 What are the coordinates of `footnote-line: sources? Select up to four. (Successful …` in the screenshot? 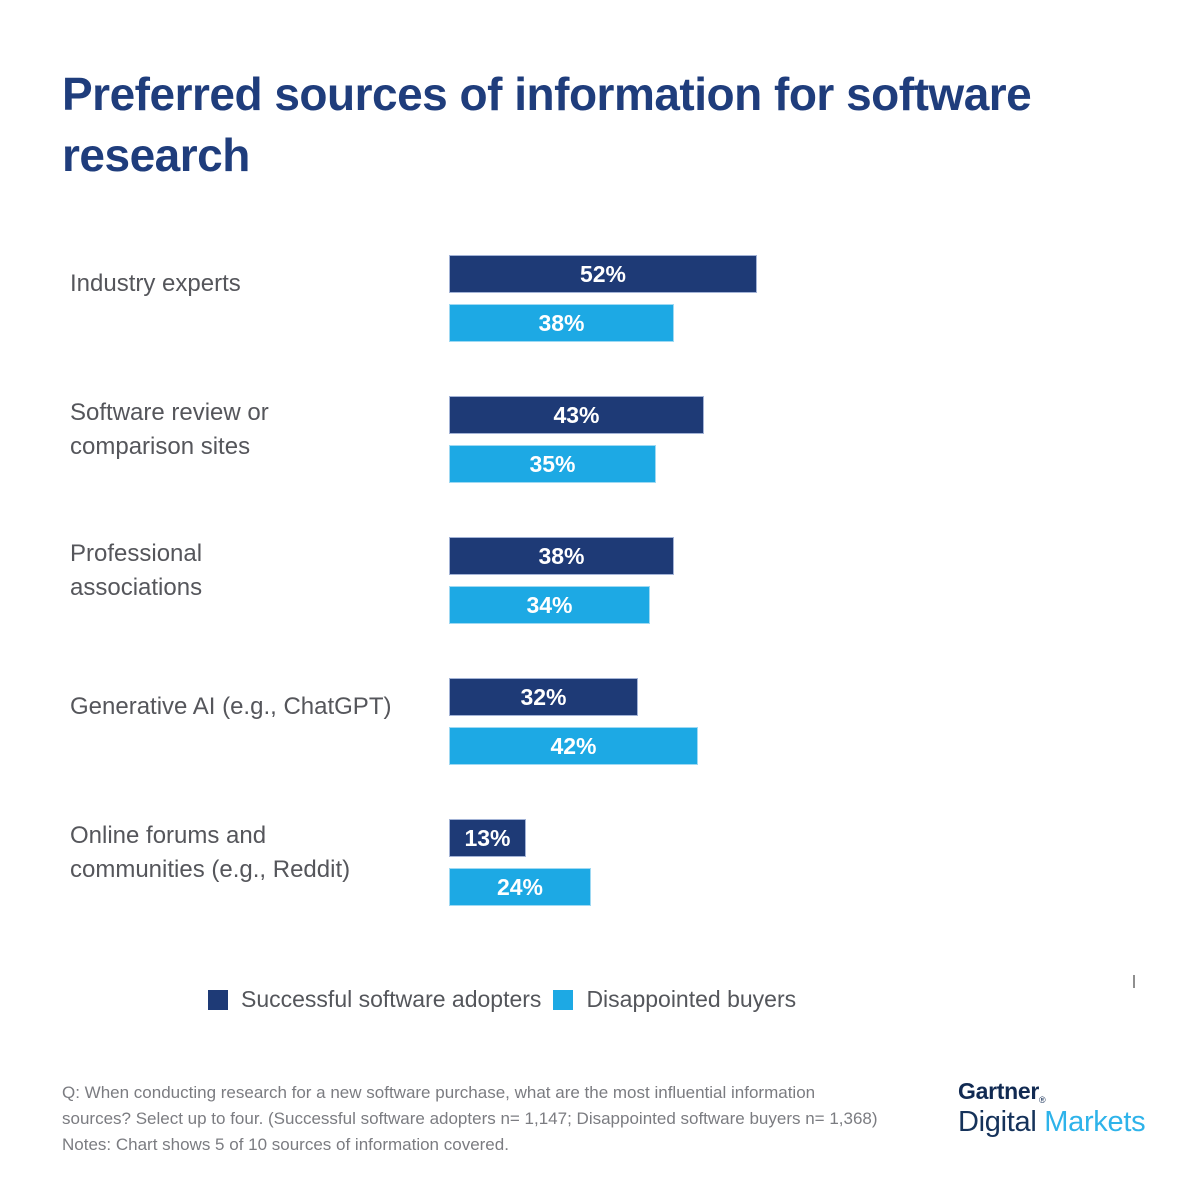 It's located at (470, 1118).